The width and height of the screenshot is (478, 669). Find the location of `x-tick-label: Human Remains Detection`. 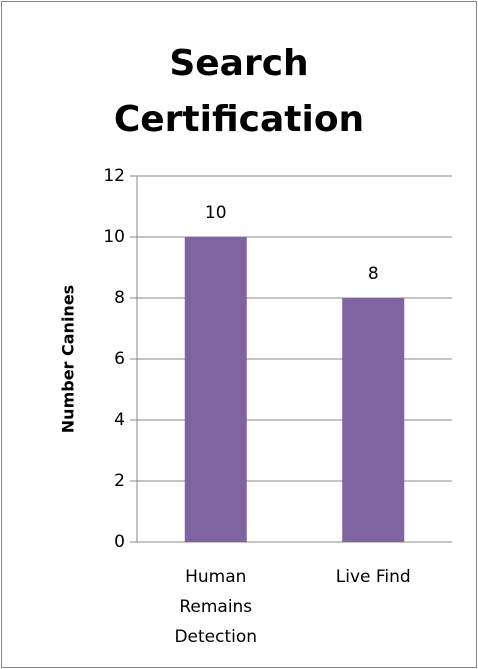

x-tick-label: Human Remains Detection is located at coordinates (216, 607).